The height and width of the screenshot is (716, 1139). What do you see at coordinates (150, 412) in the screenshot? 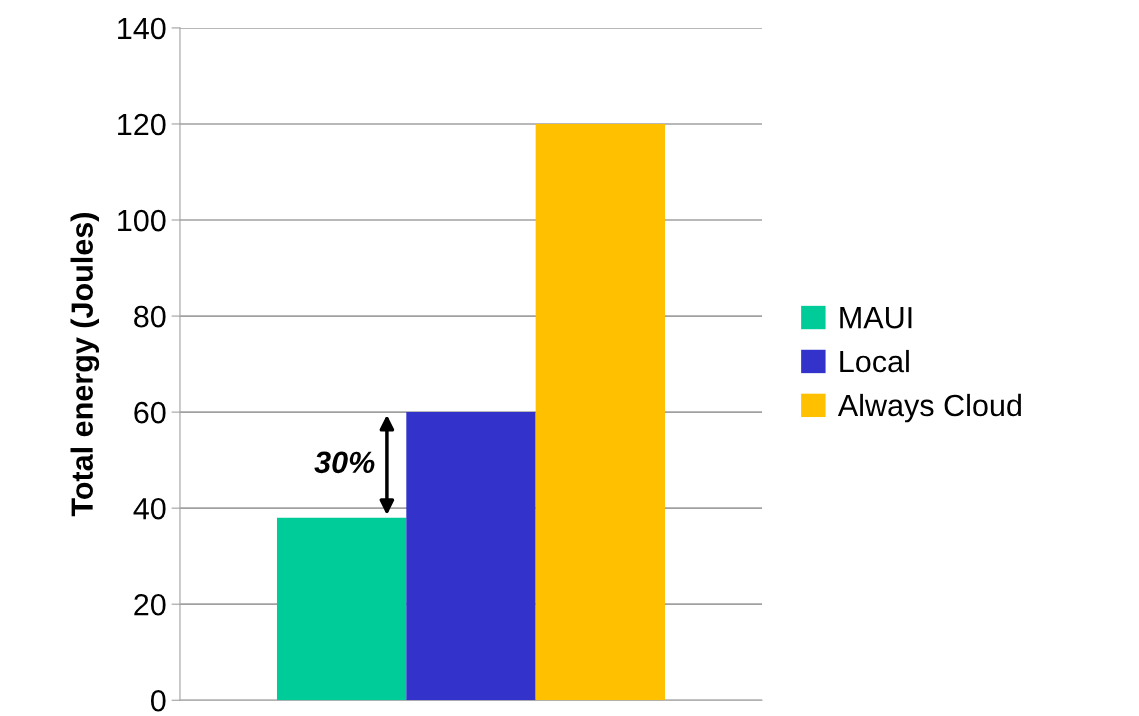
I see `y-tick-label: 60` at bounding box center [150, 412].